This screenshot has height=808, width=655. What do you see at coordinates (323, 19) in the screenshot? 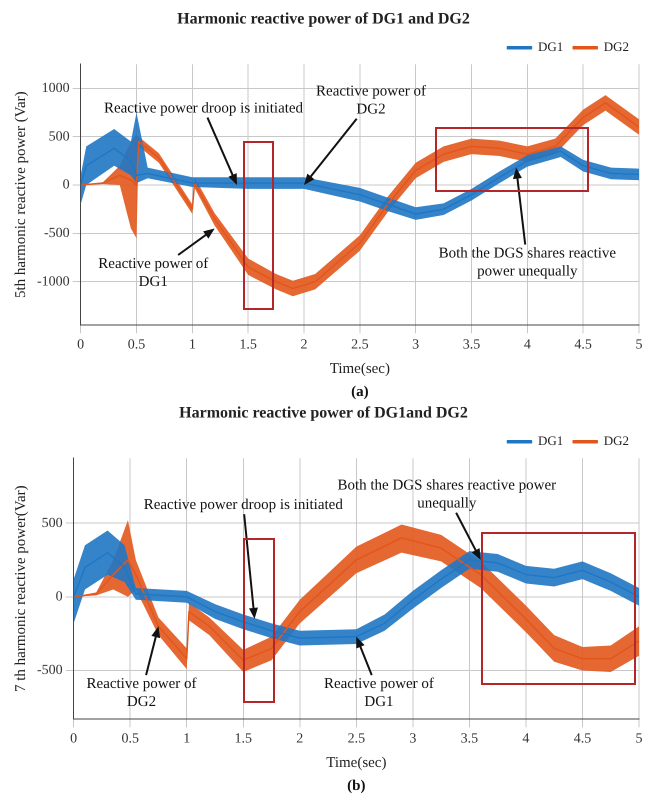
I see `chart-title: Harmonic reactive power of DG1 and DG2` at bounding box center [323, 19].